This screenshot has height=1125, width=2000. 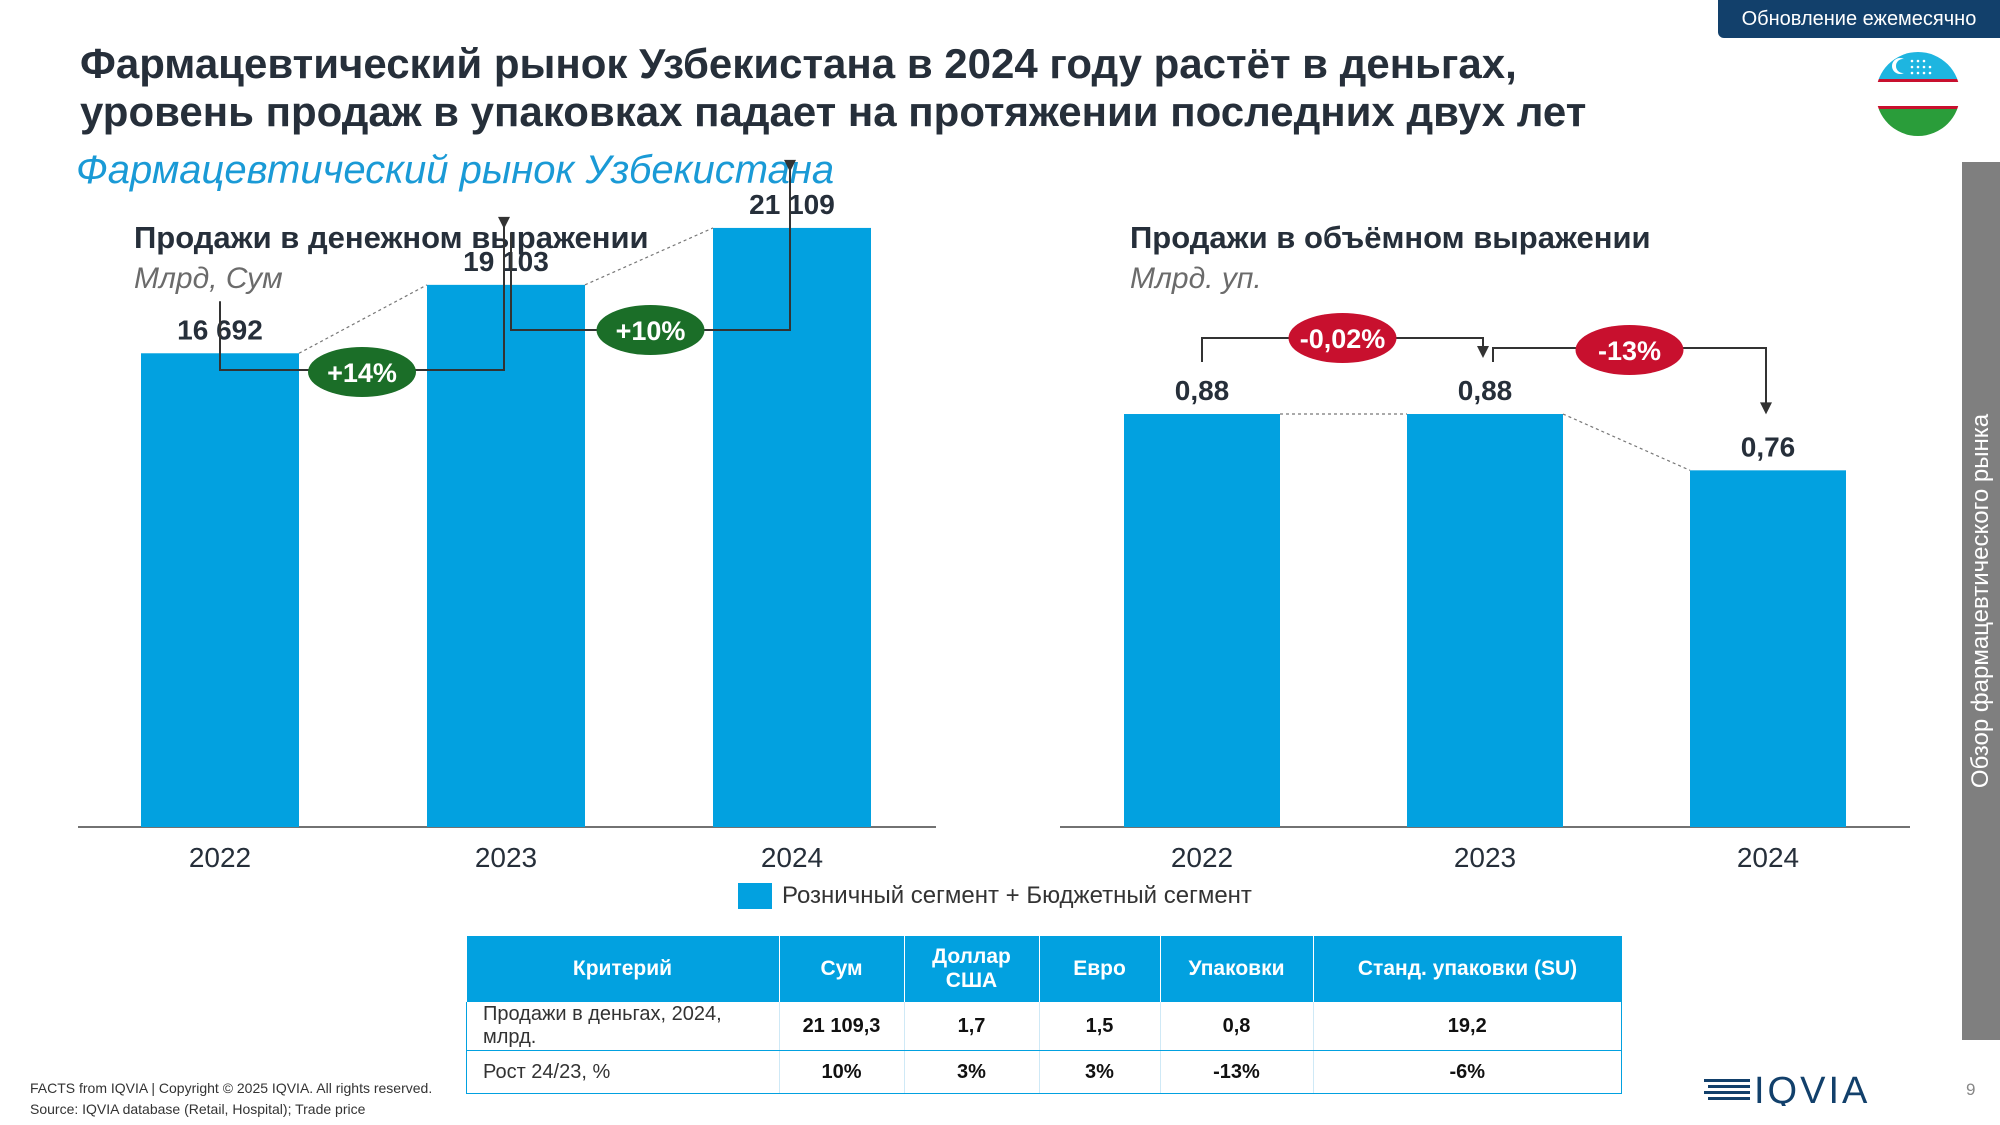 I want to click on svg-text: IQVIA, so click(x=1812, y=1088).